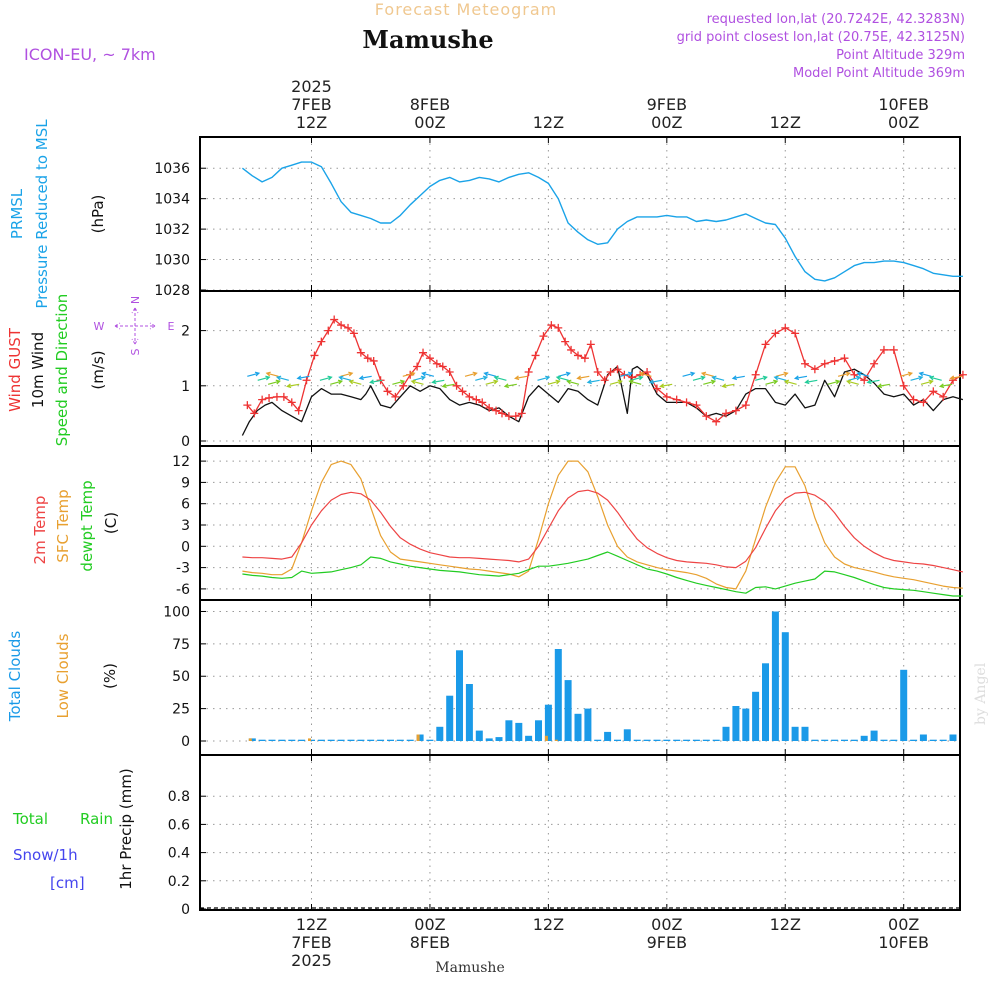 The image size is (1000, 1004). What do you see at coordinates (603, 531) in the screenshot?
I see `temp-2m-series-line` at bounding box center [603, 531].